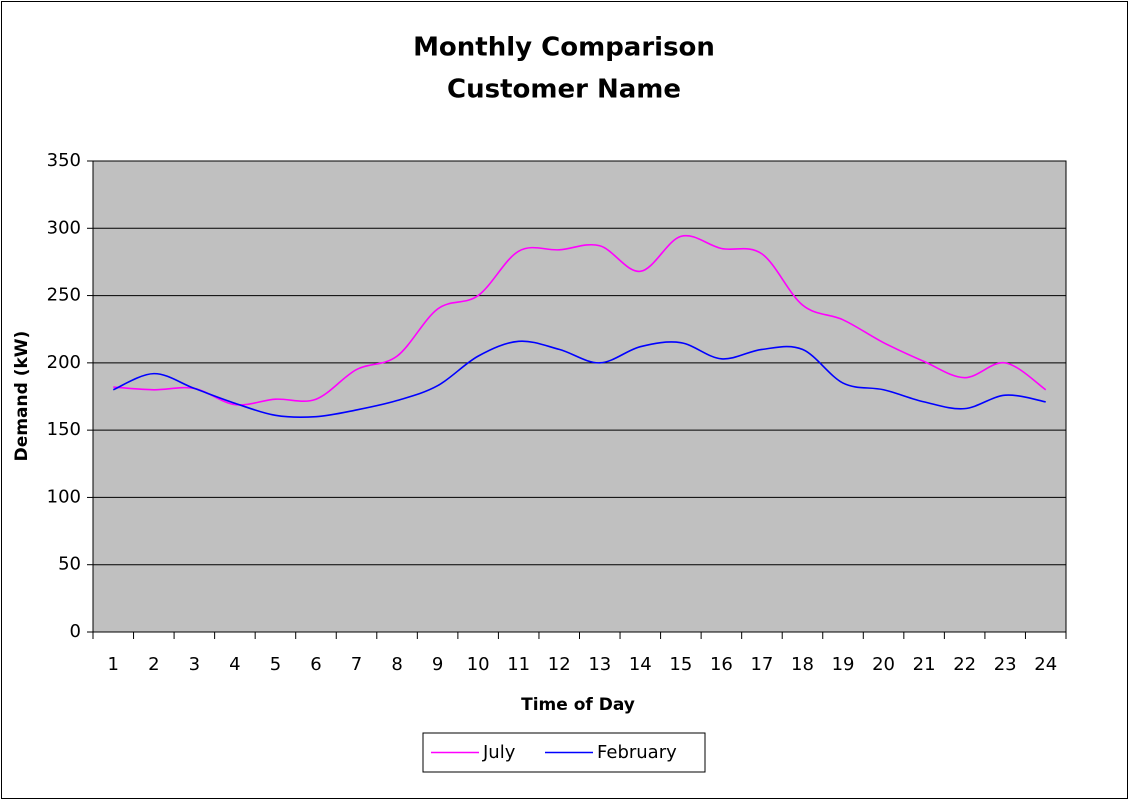  Describe the element at coordinates (75, 631) in the screenshot. I see `y-tick-label: 0` at that location.